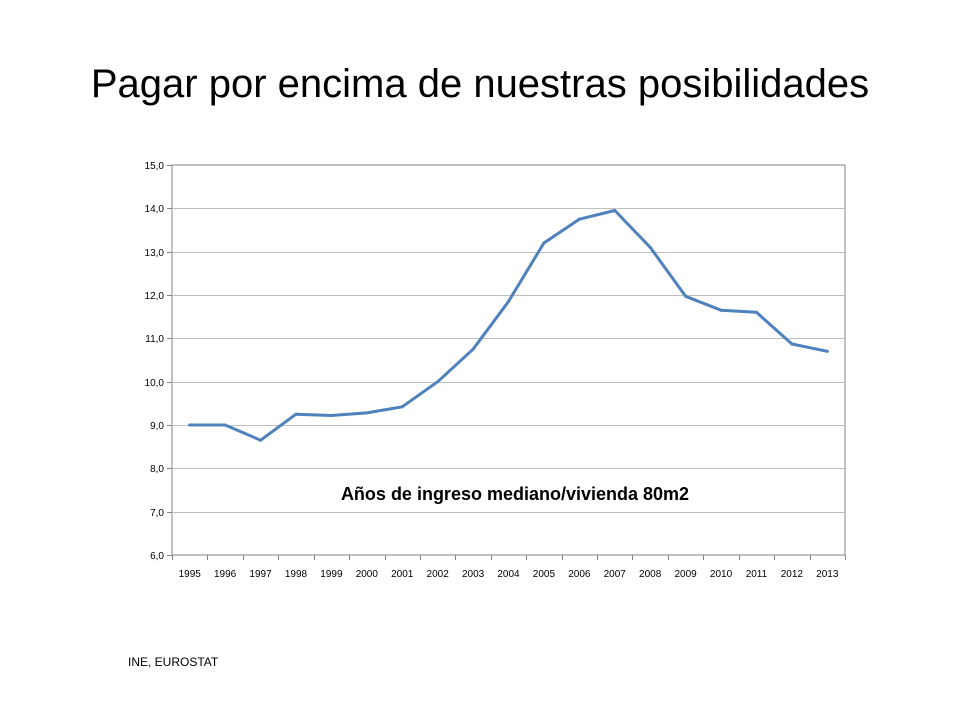 The height and width of the screenshot is (720, 960). I want to click on x-tick-label: 2003, so click(473, 574).